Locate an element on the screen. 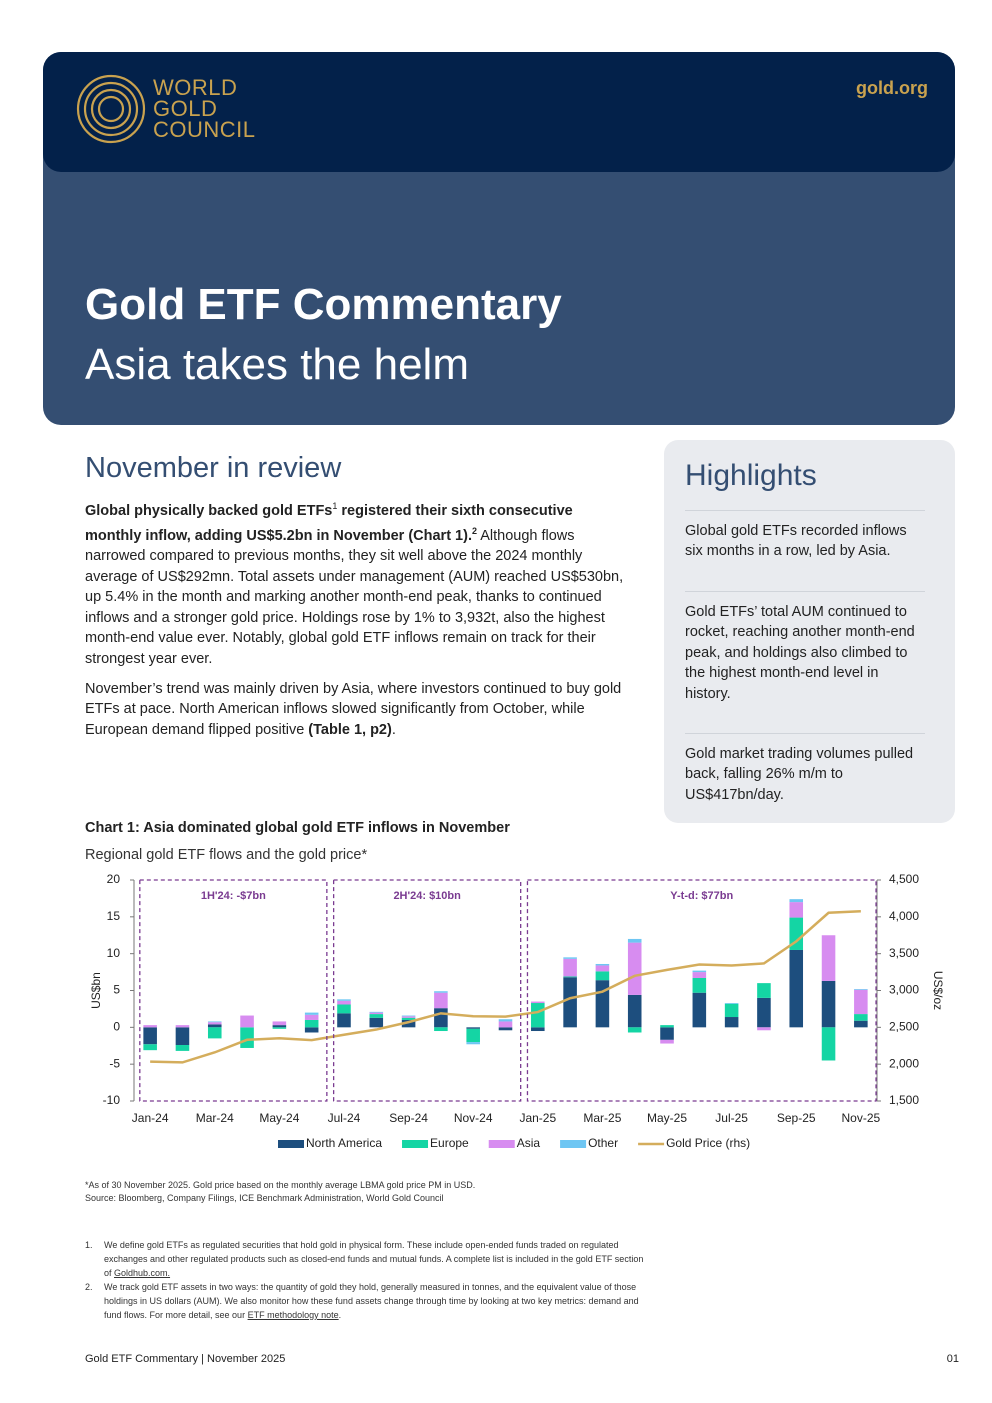 The image size is (992, 1403). y-tick-label: 20 is located at coordinates (114, 879).